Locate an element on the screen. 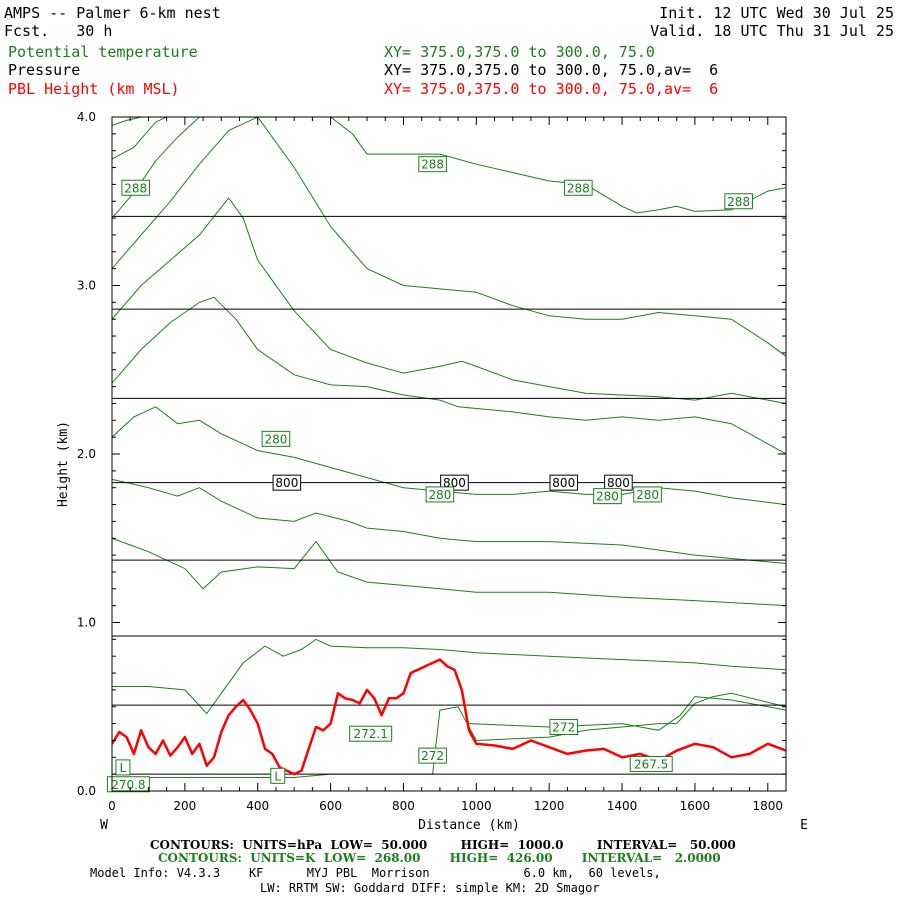  x-tick-label-6: 1200 is located at coordinates (549, 806).